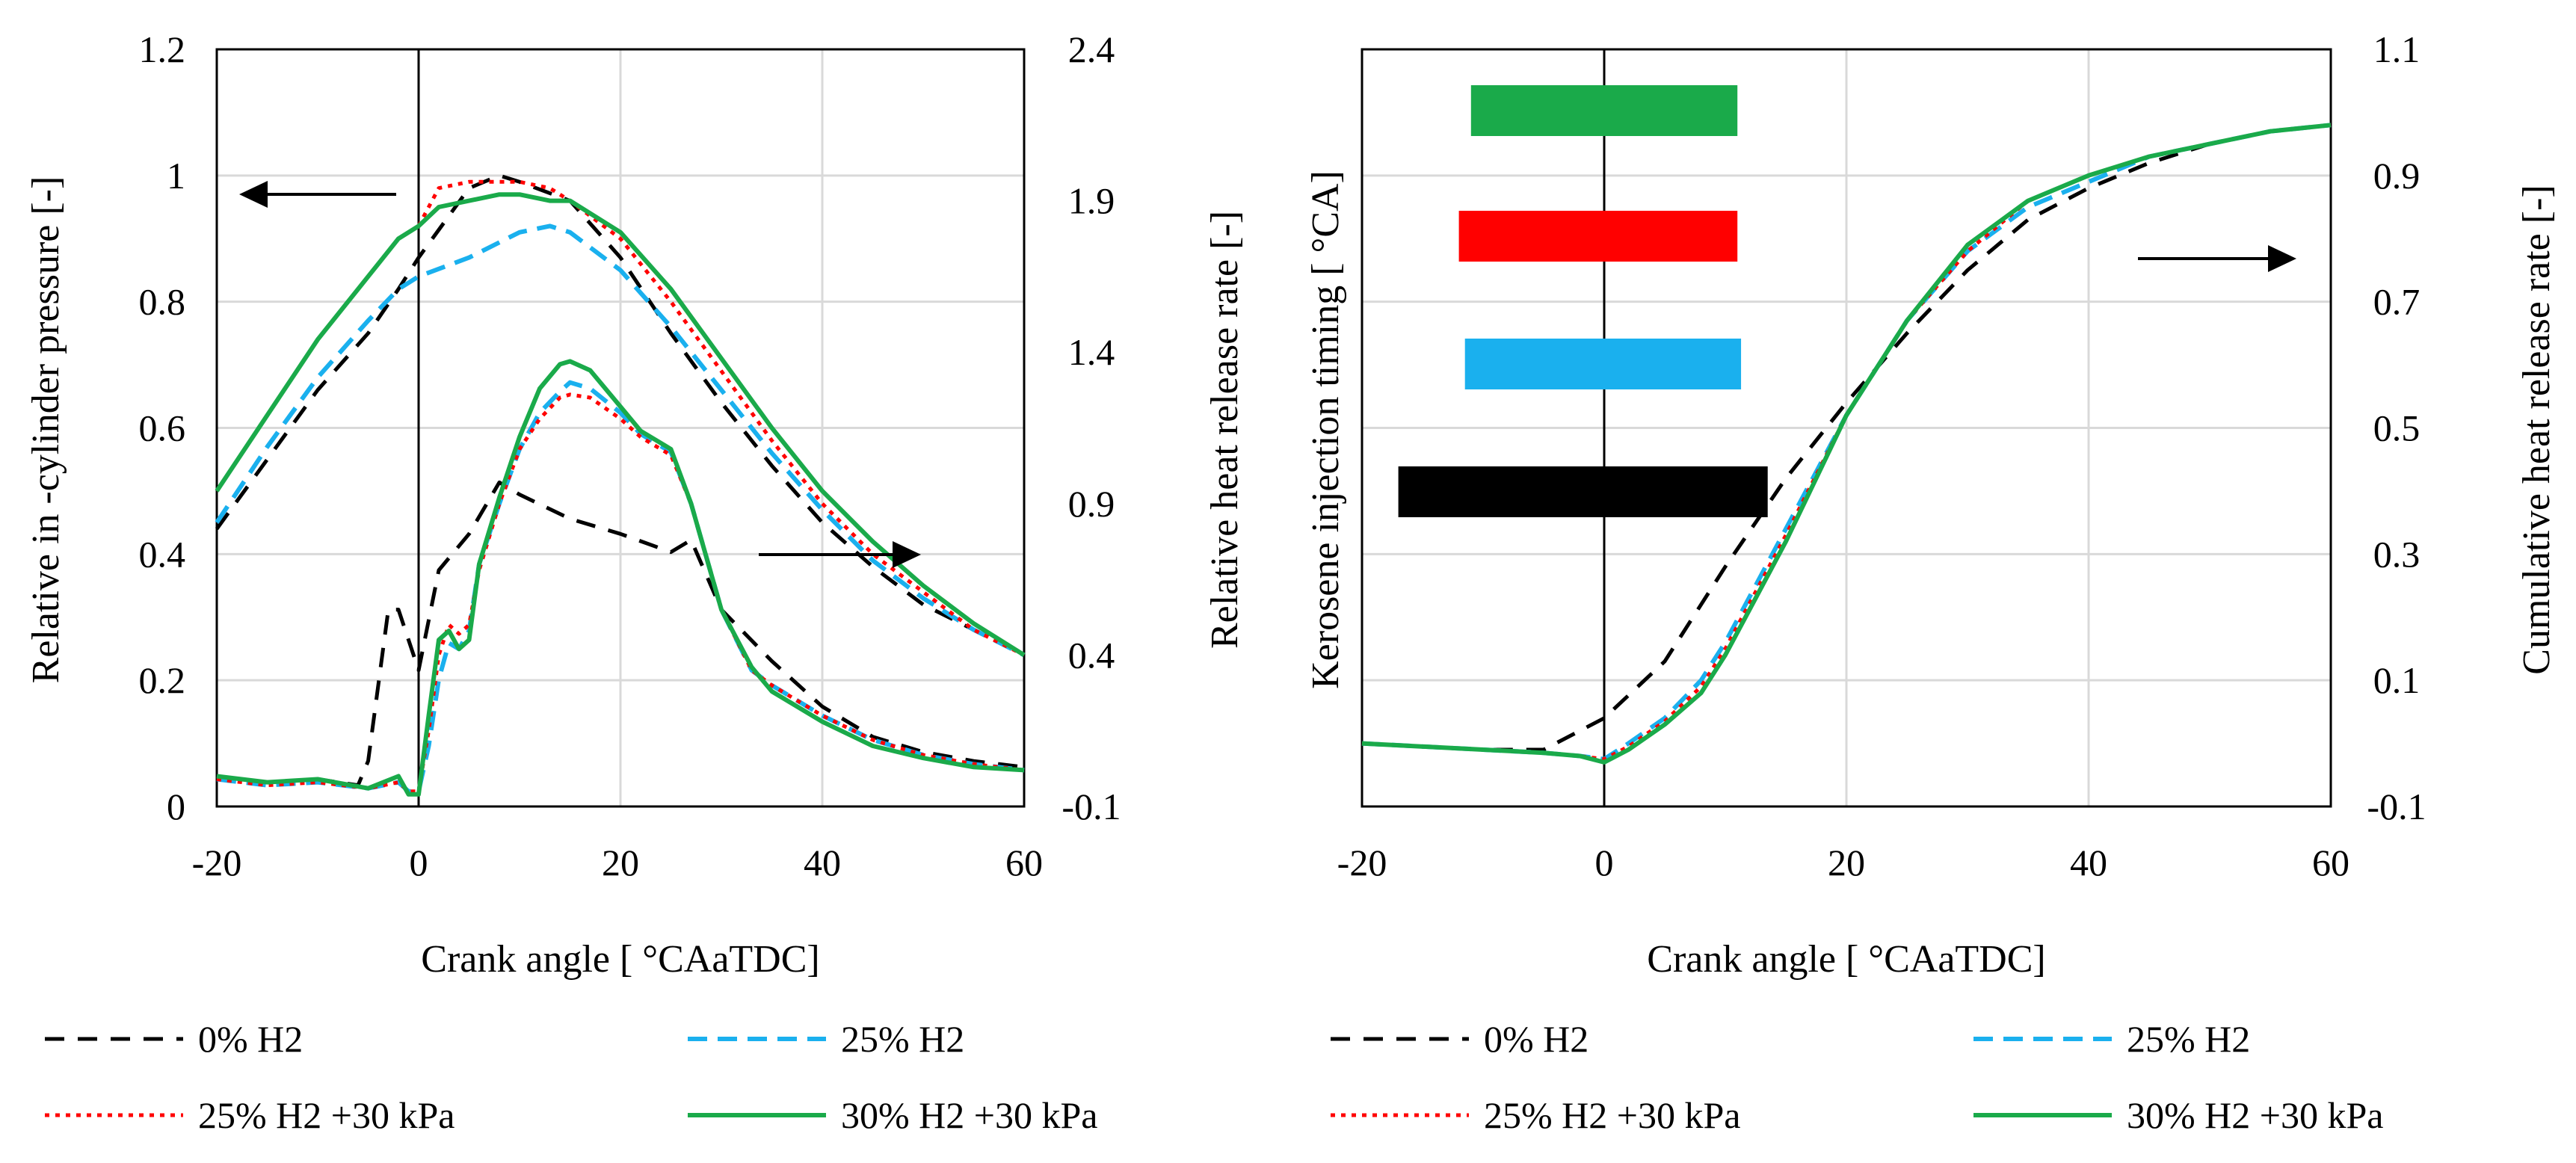 This screenshot has width=2576, height=1163. What do you see at coordinates (1225, 430) in the screenshot?
I see `left-y2-axis-label: Relative heat release rate [-]` at bounding box center [1225, 430].